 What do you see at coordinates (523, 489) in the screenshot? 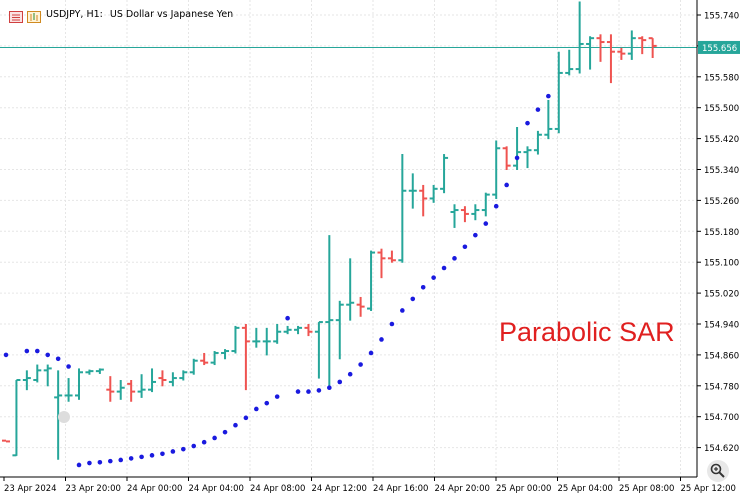
I see `x-tick-label: 25 Apr 00:00` at bounding box center [523, 489].